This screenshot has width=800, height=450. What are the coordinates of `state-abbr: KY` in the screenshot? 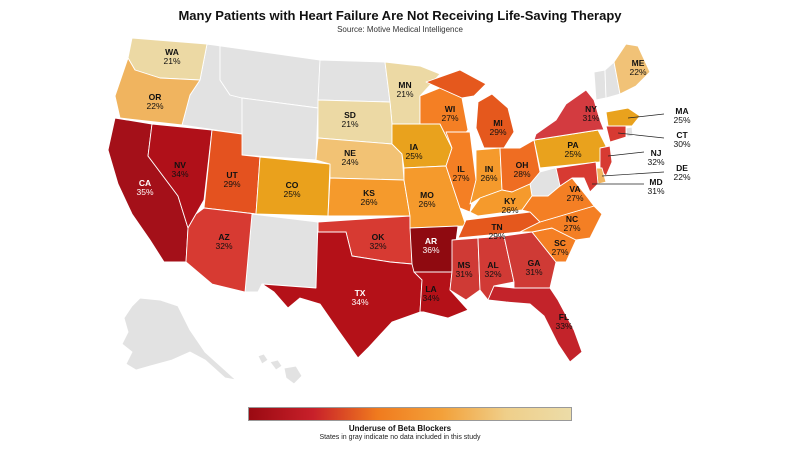 It's located at (510, 201).